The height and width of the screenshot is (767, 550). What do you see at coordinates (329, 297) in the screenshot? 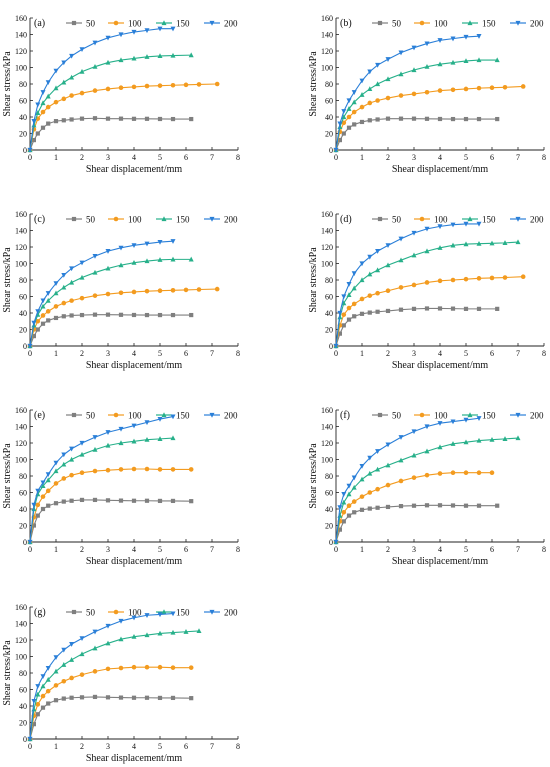
I see `y-tick-label: 60` at bounding box center [329, 297].